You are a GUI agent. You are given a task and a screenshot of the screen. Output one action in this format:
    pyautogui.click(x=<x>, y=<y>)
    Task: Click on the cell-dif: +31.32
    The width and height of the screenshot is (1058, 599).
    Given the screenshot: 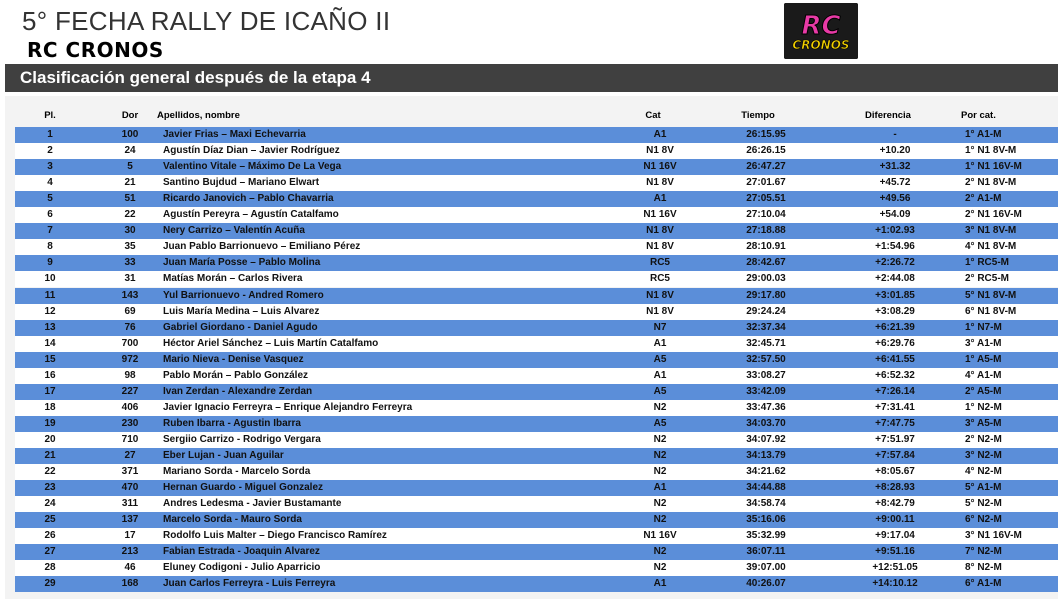 What is the action you would take?
    pyautogui.click(x=895, y=167)
    